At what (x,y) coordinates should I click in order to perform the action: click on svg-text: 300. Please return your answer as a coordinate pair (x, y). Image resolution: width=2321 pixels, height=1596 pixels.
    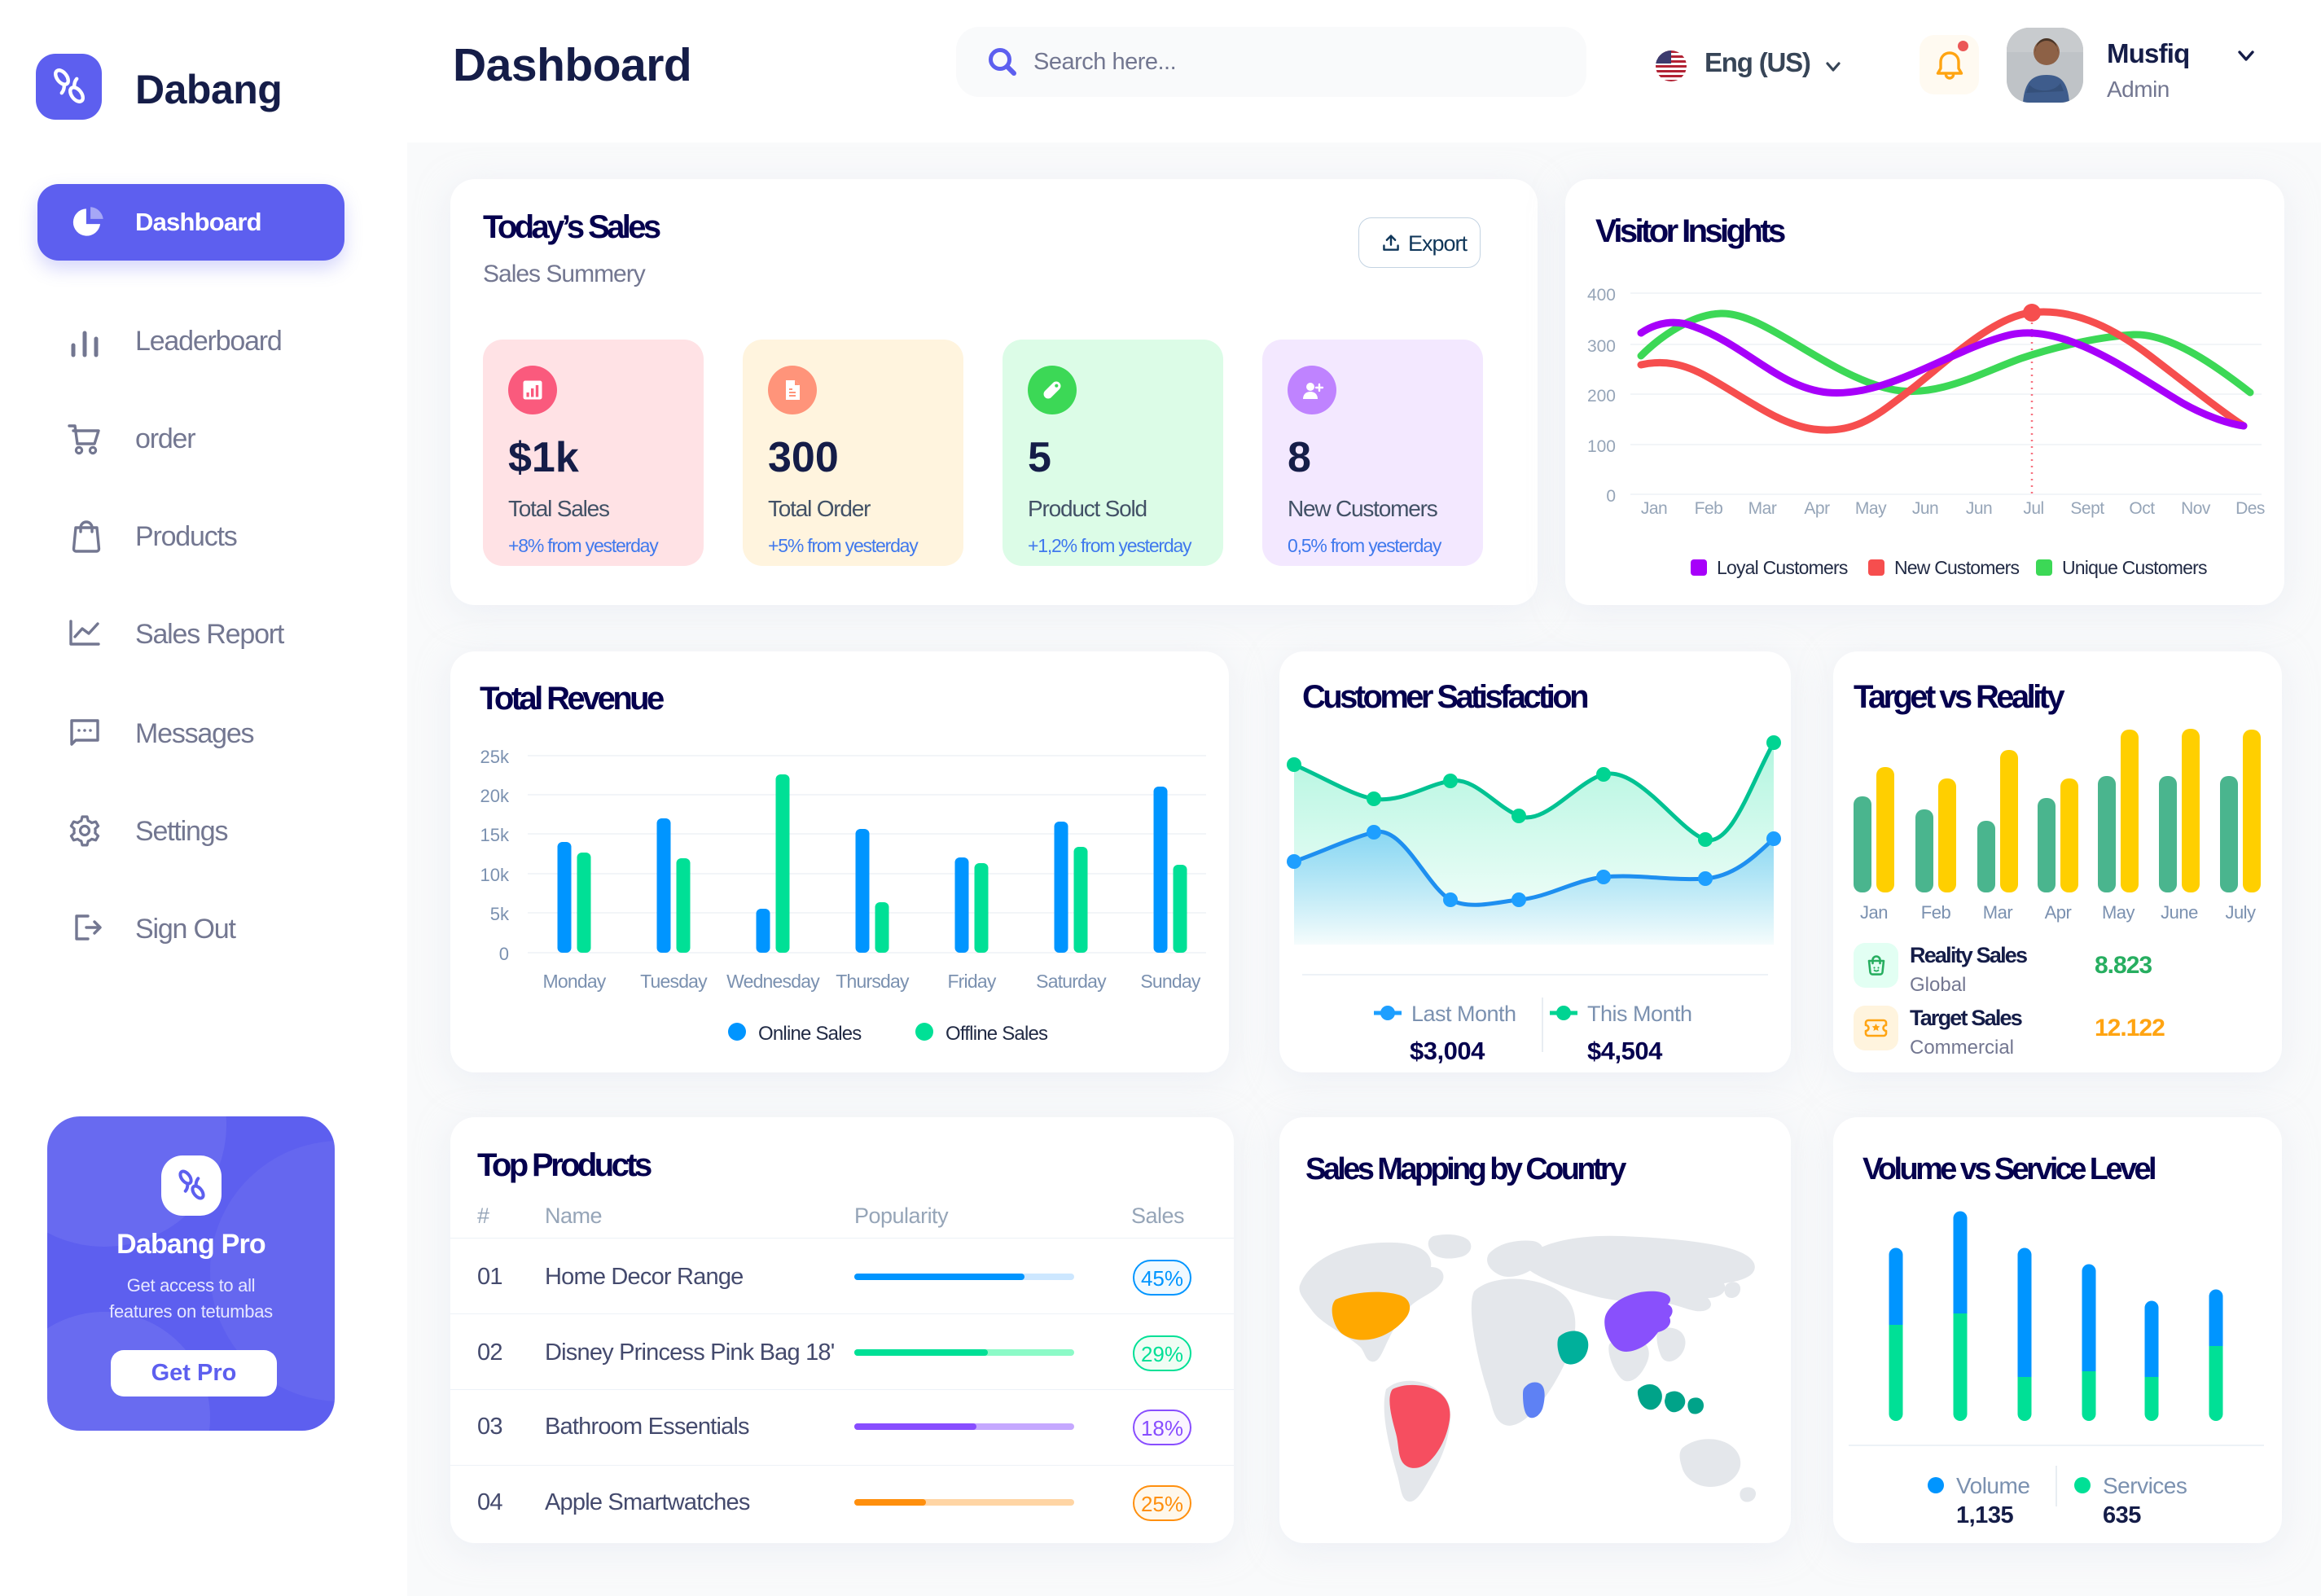
    Looking at the image, I should click on (1601, 346).